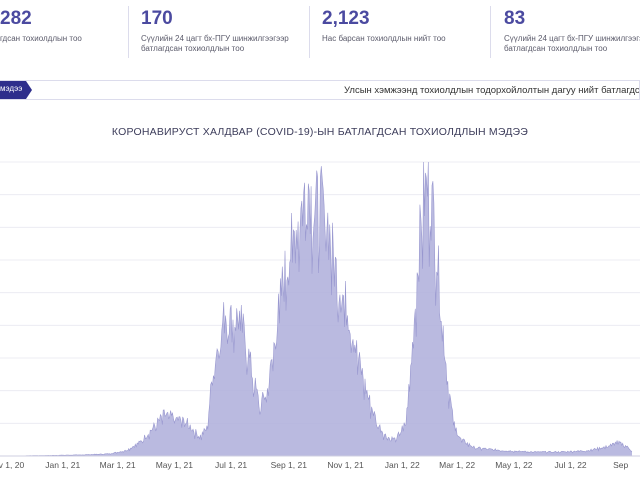 The image size is (640, 480). I want to click on x-tick-label: Jan 1, 21, so click(62, 465).